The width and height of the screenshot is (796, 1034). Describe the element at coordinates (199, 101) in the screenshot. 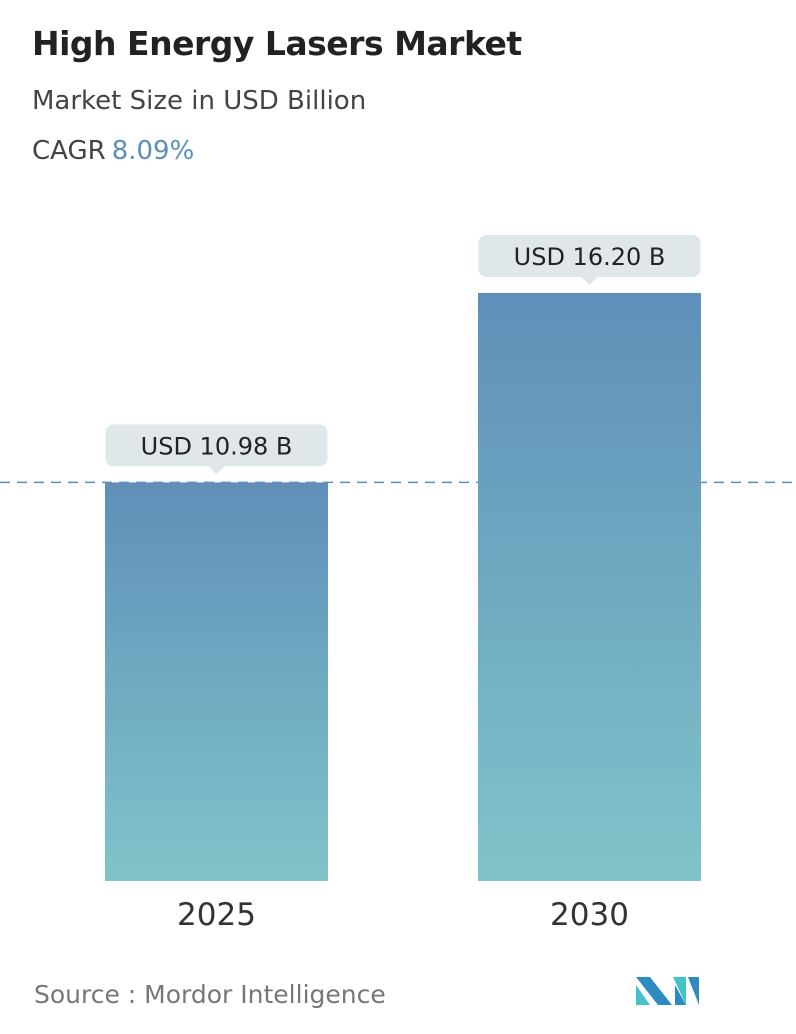

I see `chart-subtitle: Market Size in USD Billion` at that location.